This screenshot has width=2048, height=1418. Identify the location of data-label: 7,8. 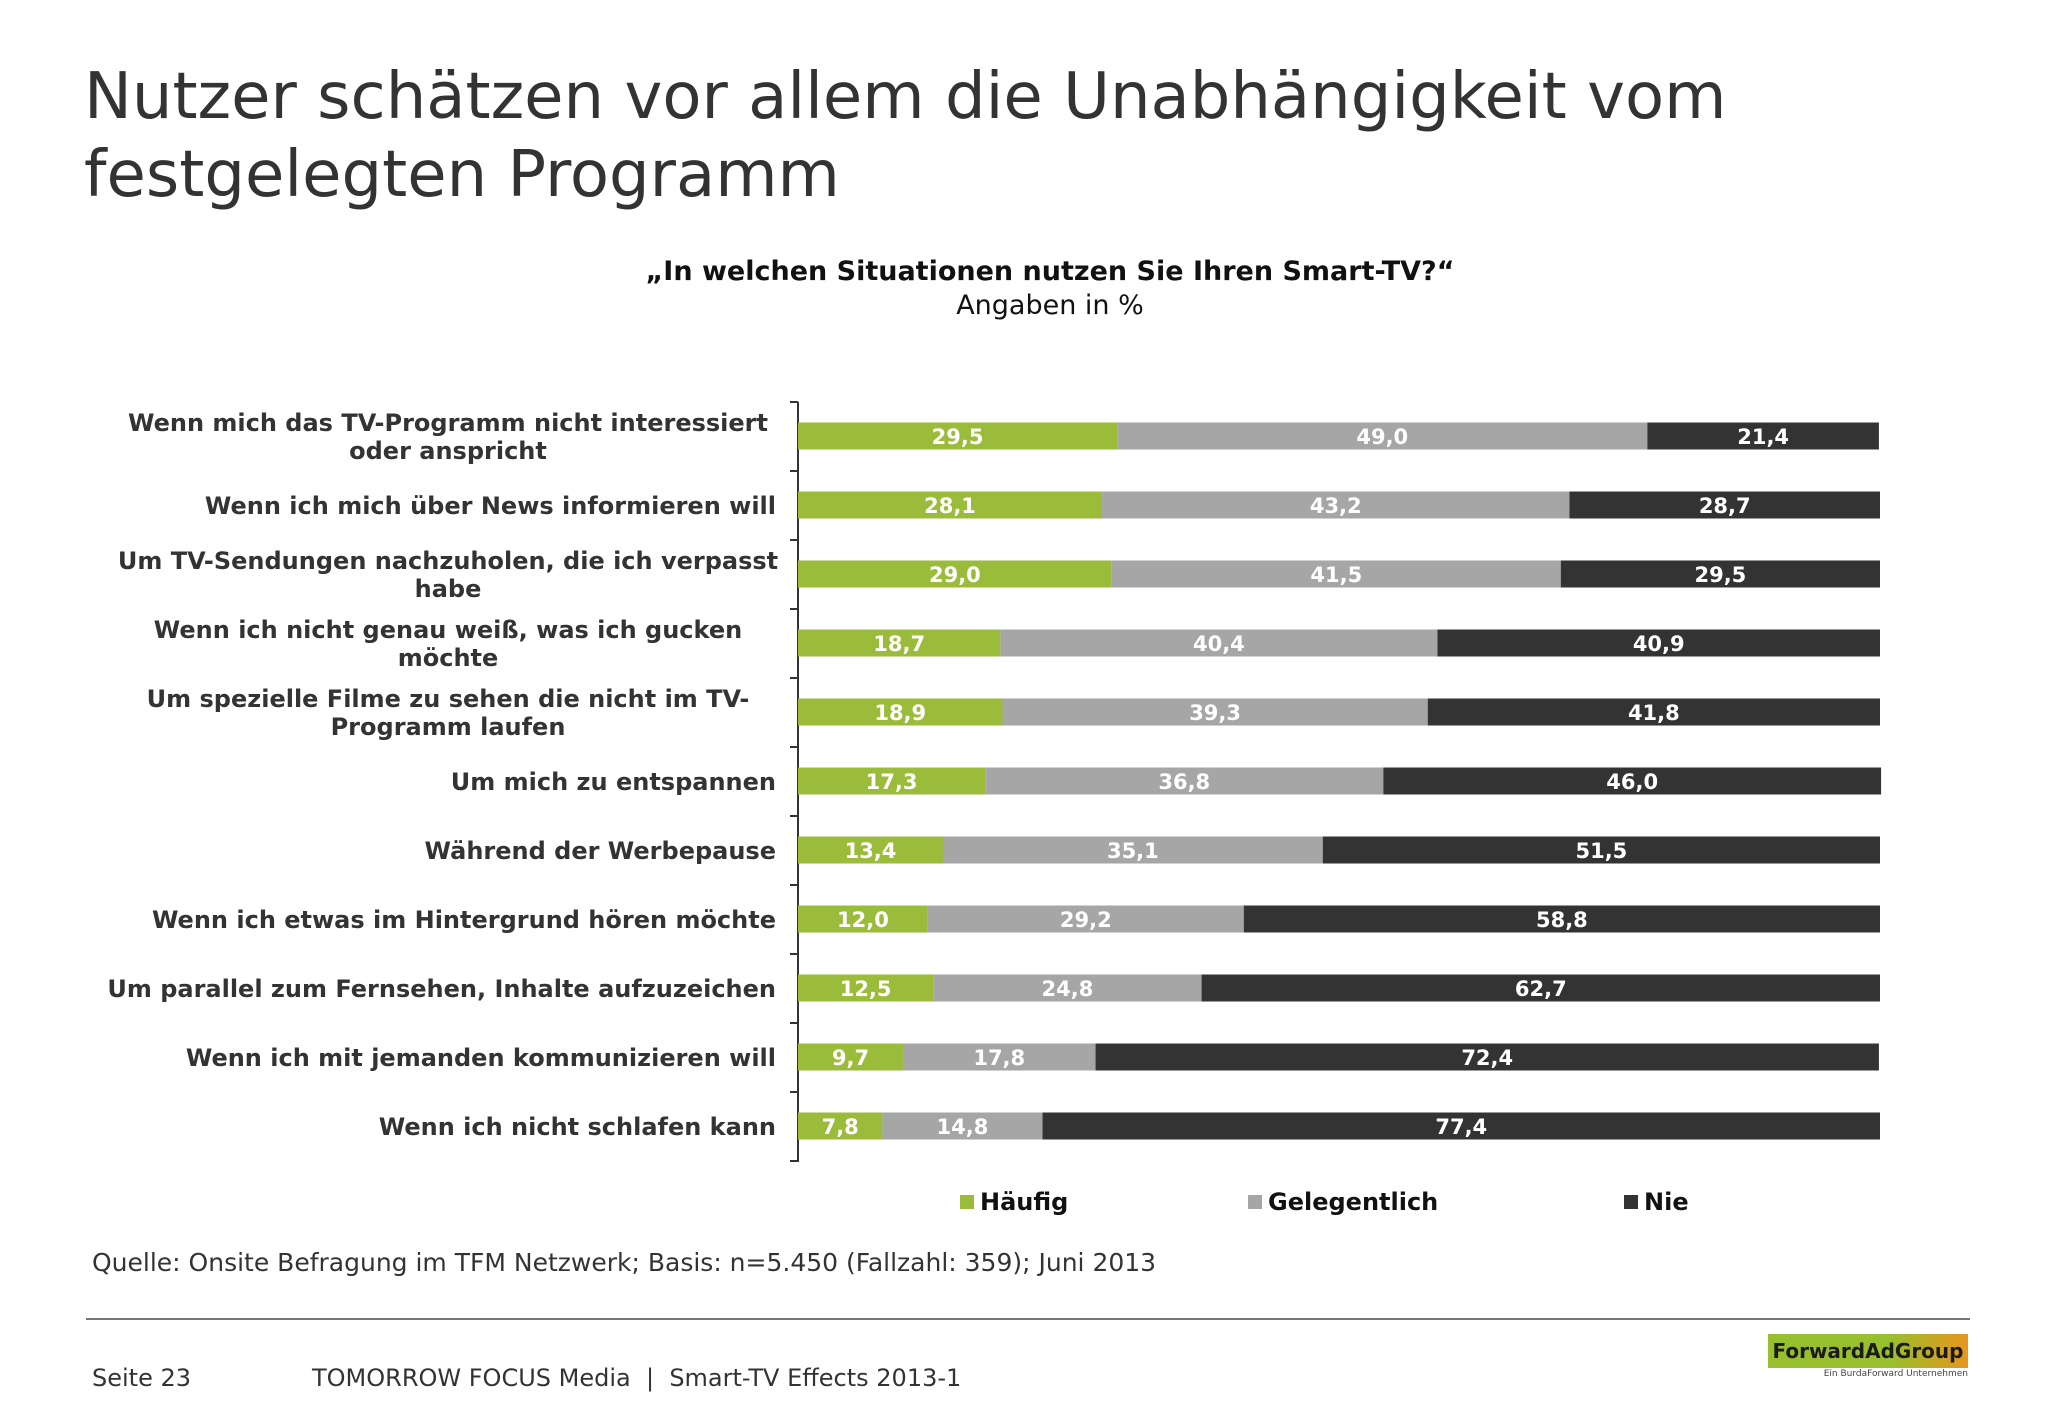
(840, 1127).